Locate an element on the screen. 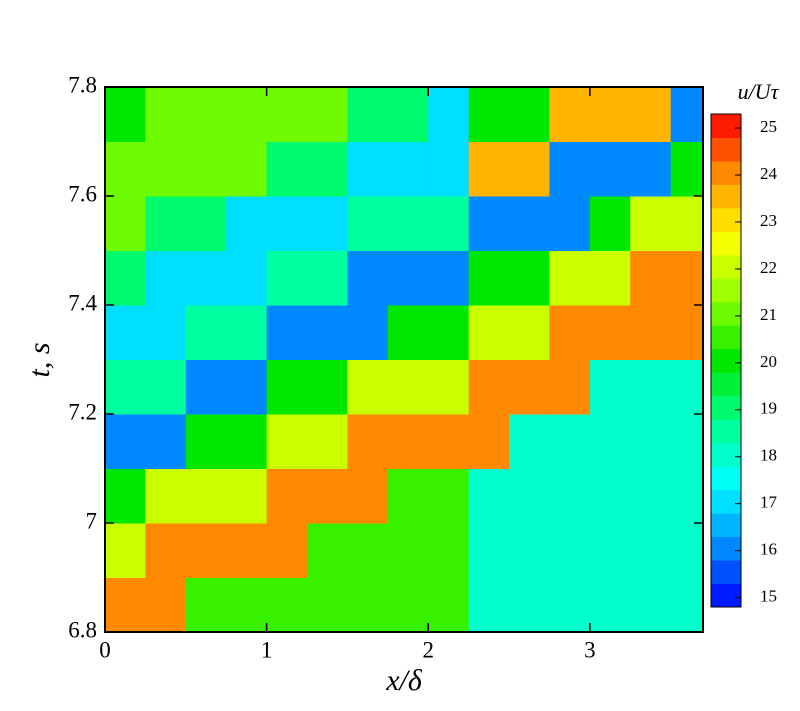 This screenshot has width=800, height=711. x-axis-label: x/δ is located at coordinates (404, 680).